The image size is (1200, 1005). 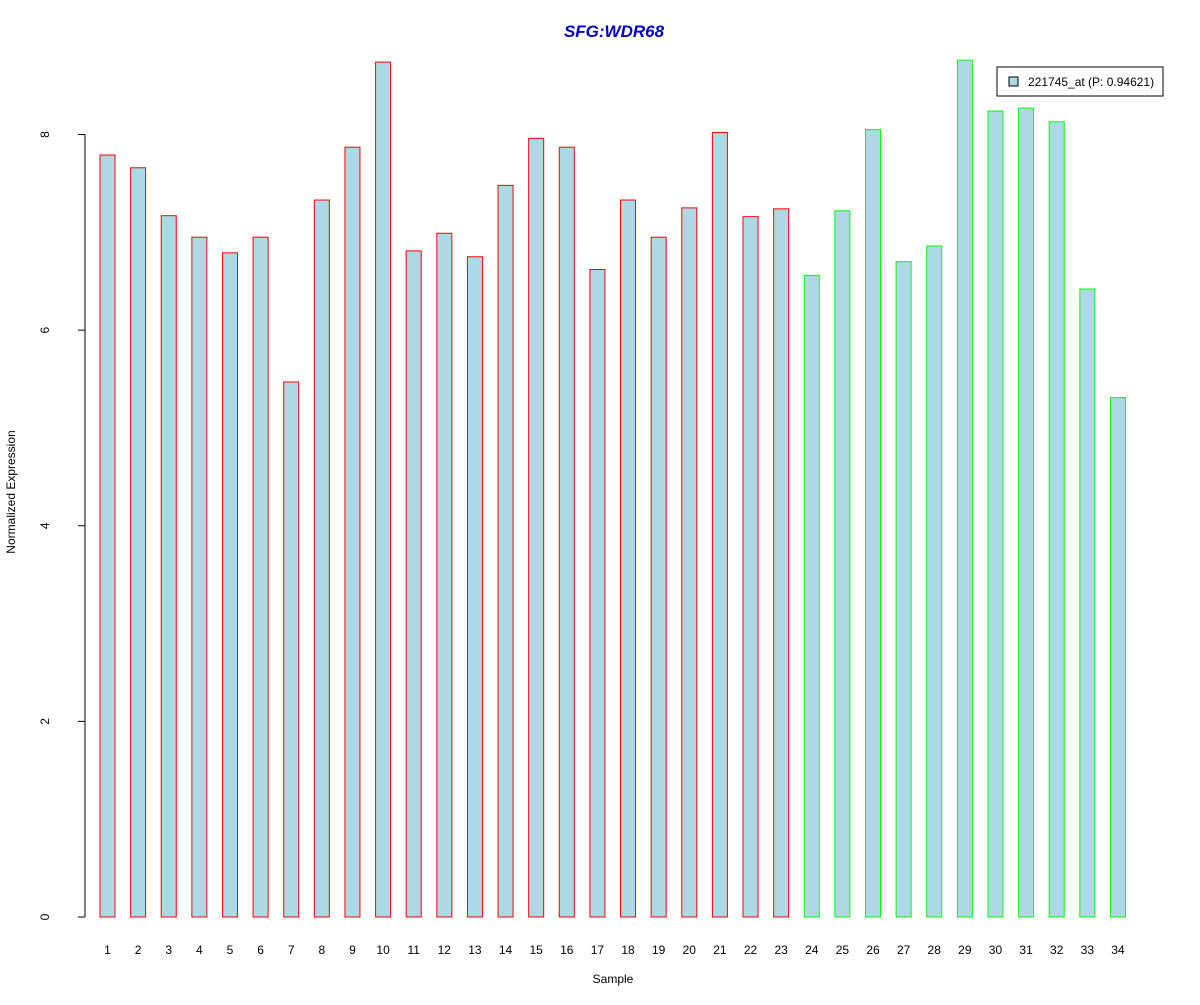 I want to click on x-tick-label: 24, so click(x=812, y=950).